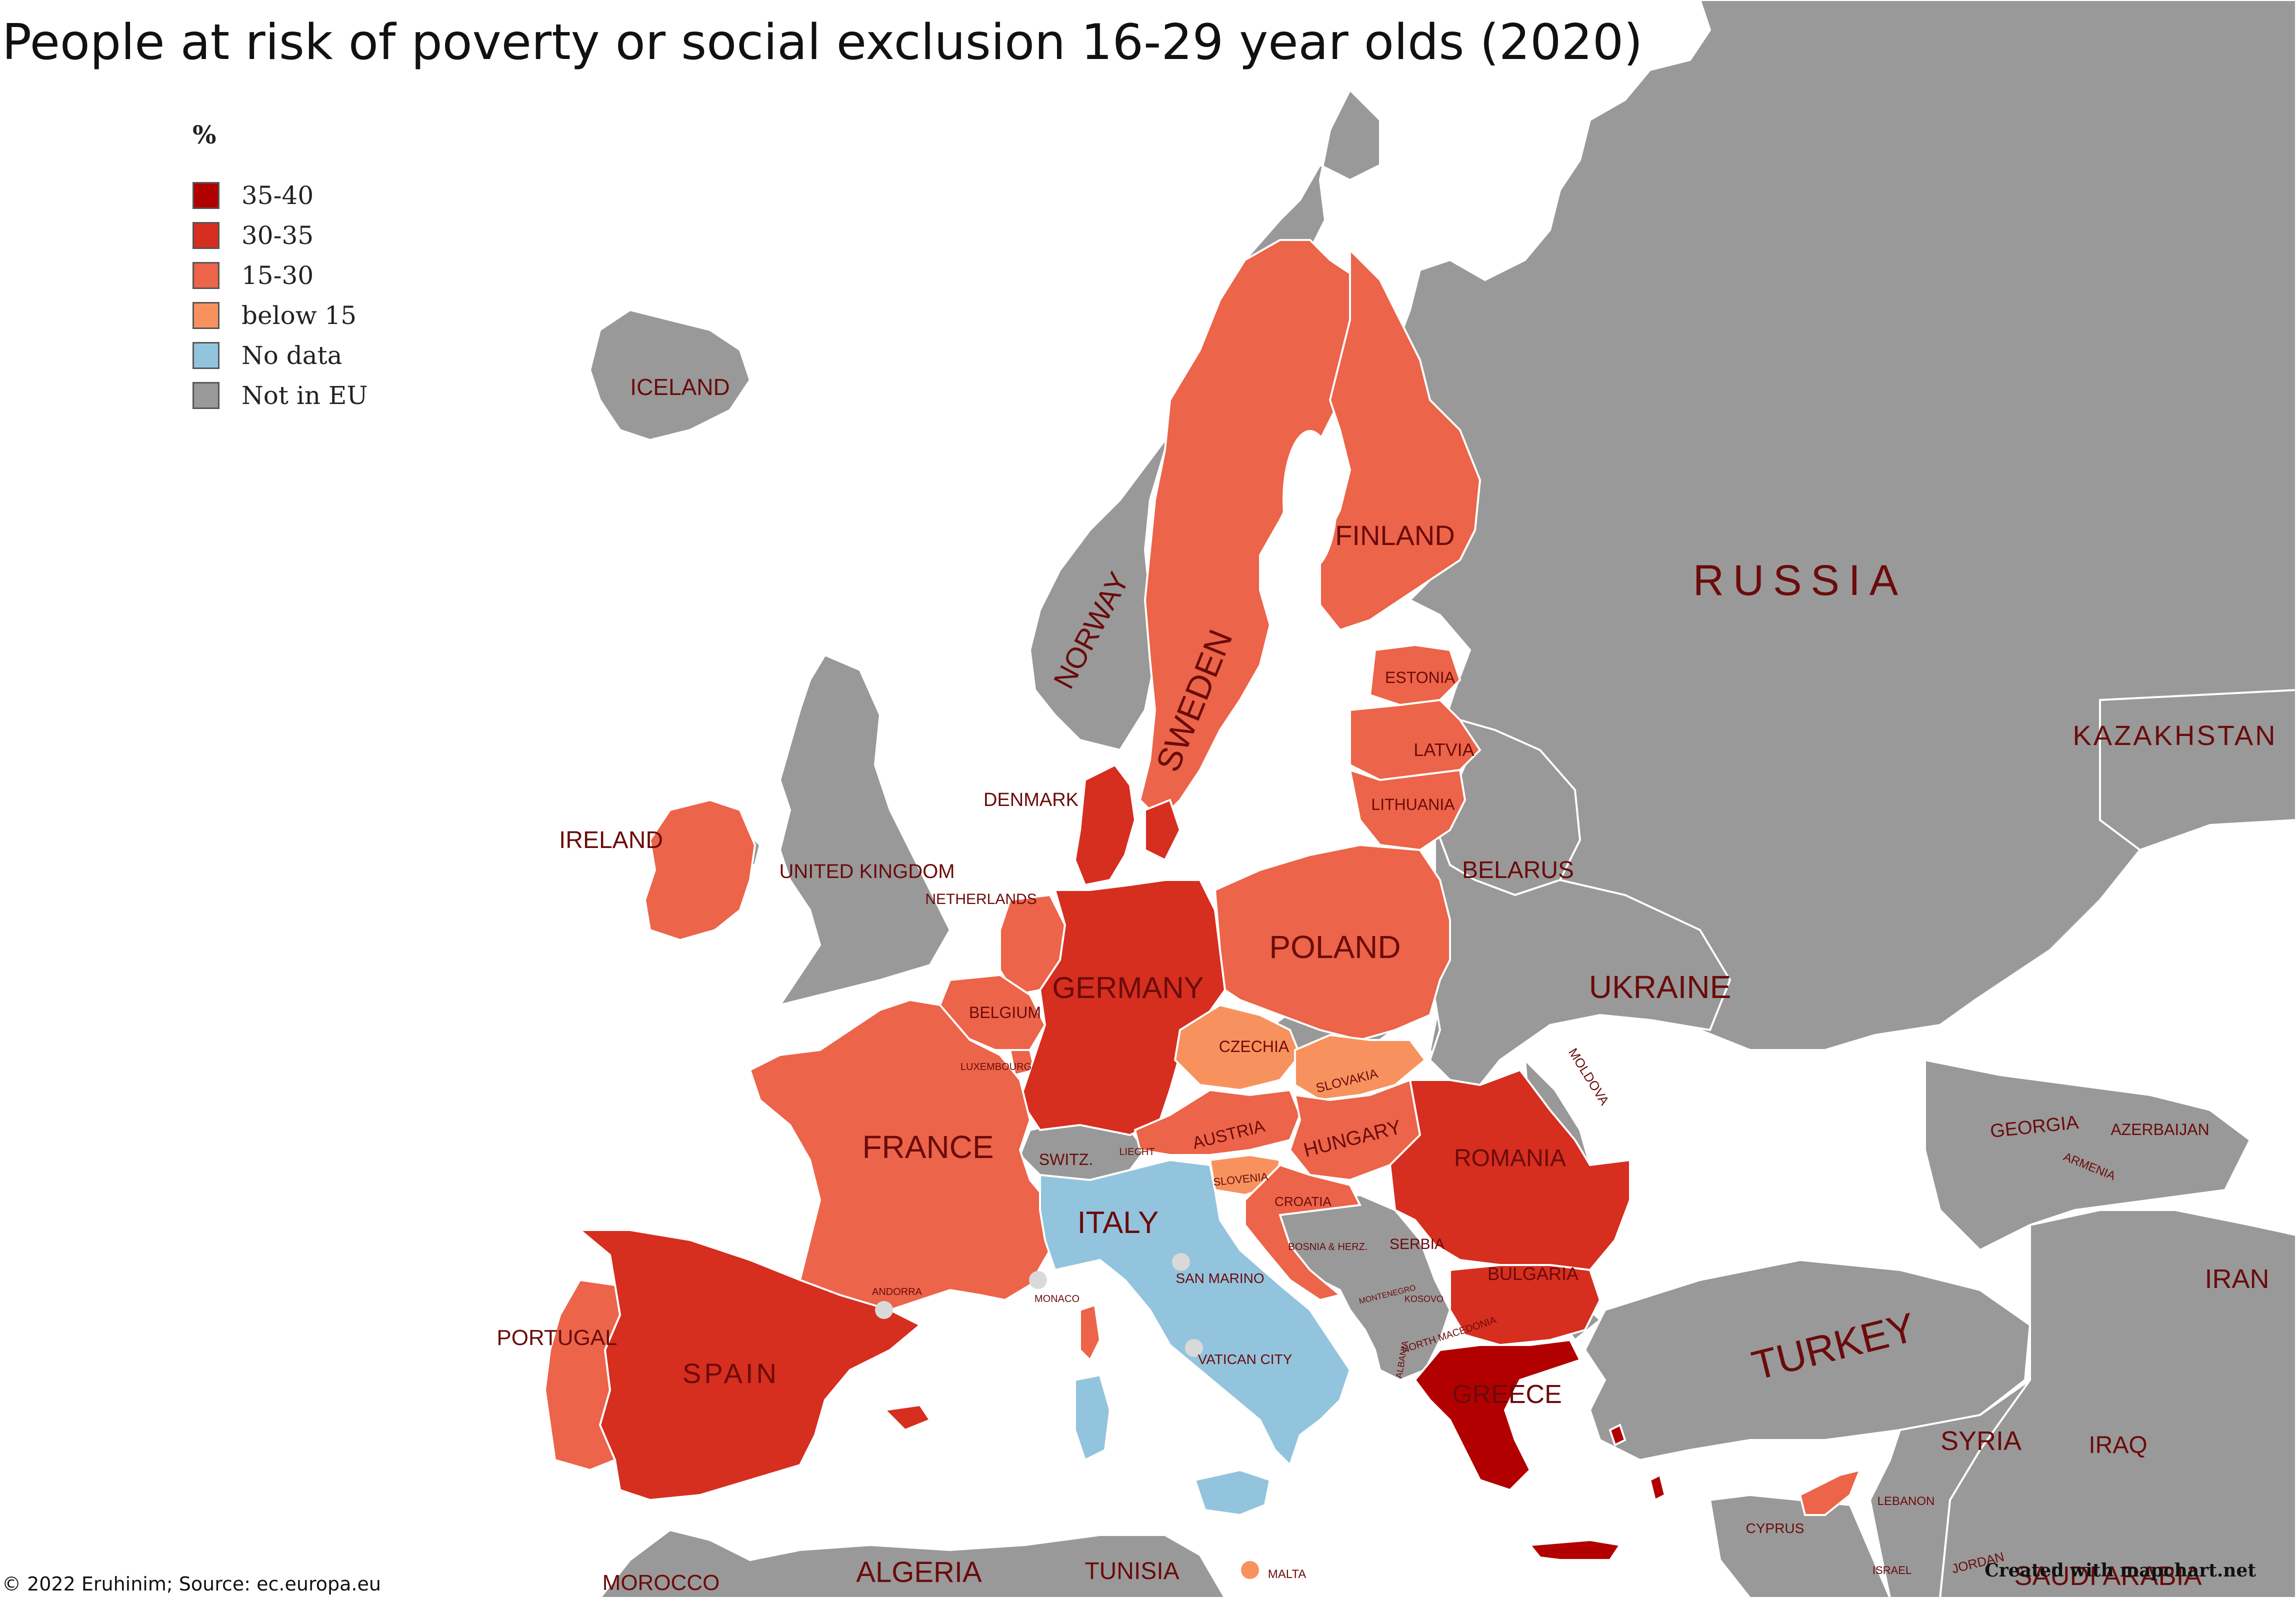 Image resolution: width=2296 pixels, height=1598 pixels. I want to click on legend-item: 35-40, so click(280, 196).